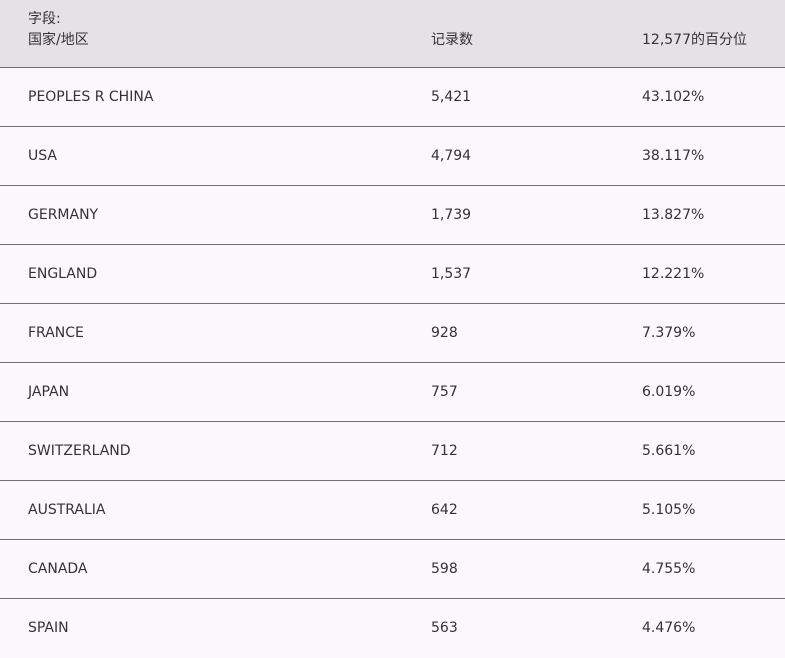 This screenshot has height=658, width=785. What do you see at coordinates (451, 274) in the screenshot?
I see `count-cell: 1,537` at bounding box center [451, 274].